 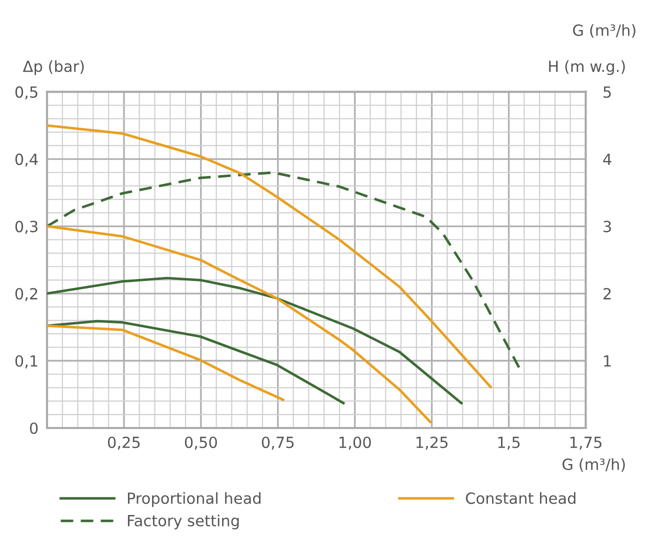 I want to click on x-tick-label: 0,50, so click(x=200, y=443).